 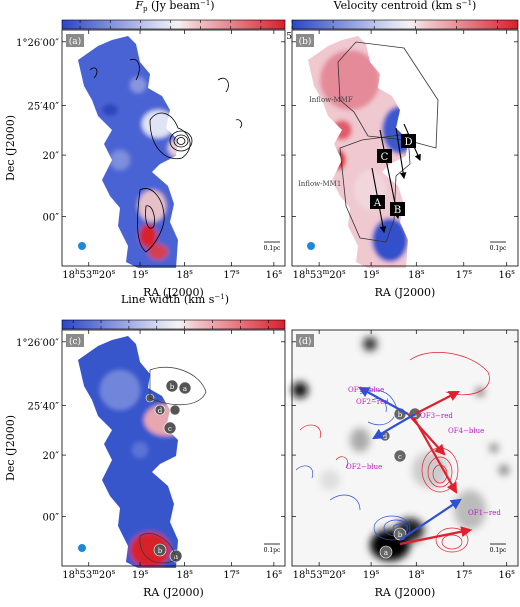 What do you see at coordinates (173, 465) in the screenshot?
I see `cores-c: b a d c b a` at bounding box center [173, 465].